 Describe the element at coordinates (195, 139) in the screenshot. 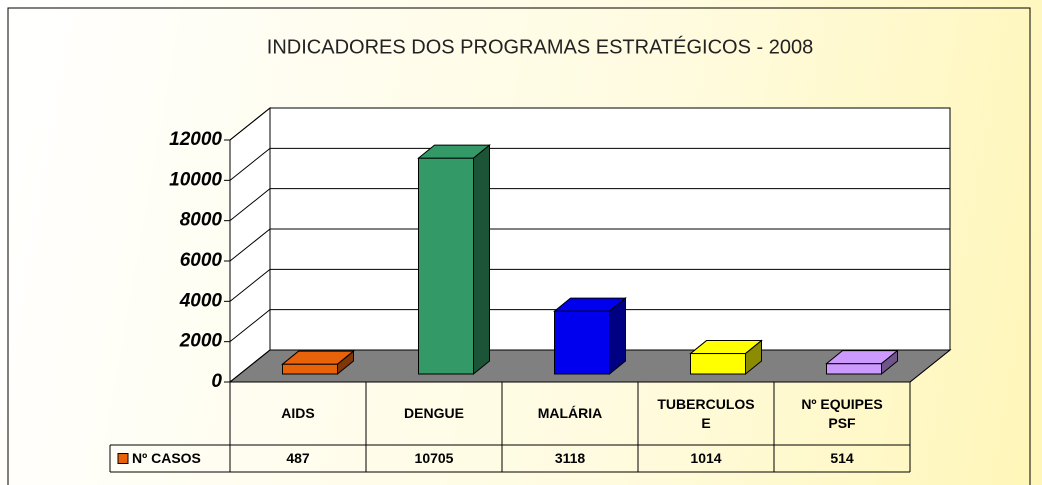

I see `y-tick-label: 12000` at that location.